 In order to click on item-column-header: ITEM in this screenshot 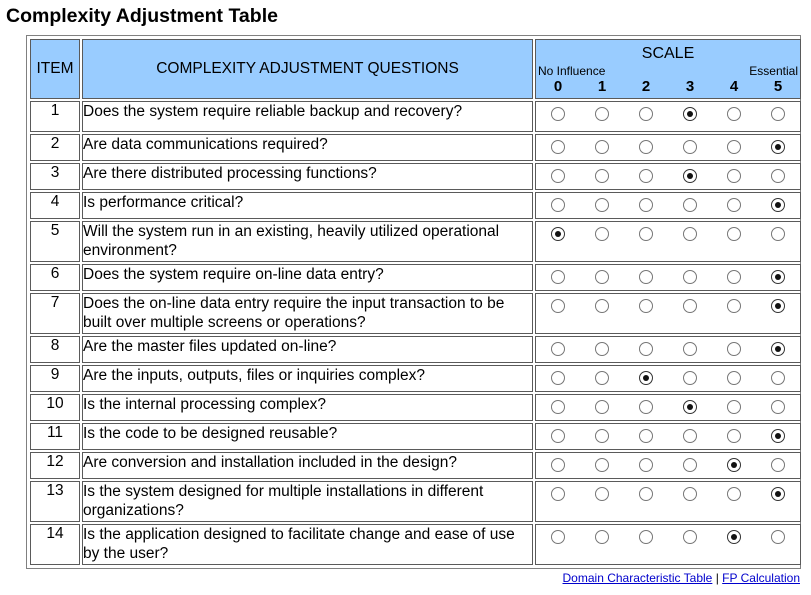, I will do `click(55, 69)`.